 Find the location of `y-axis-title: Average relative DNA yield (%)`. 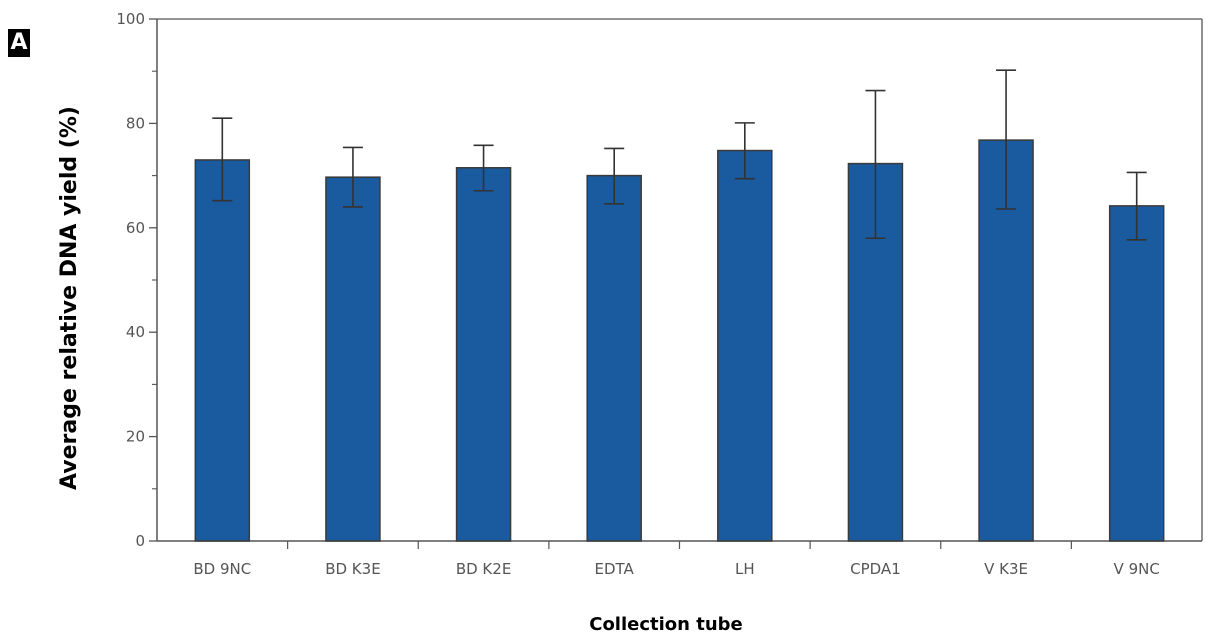

y-axis-title: Average relative DNA yield (%) is located at coordinates (69, 298).